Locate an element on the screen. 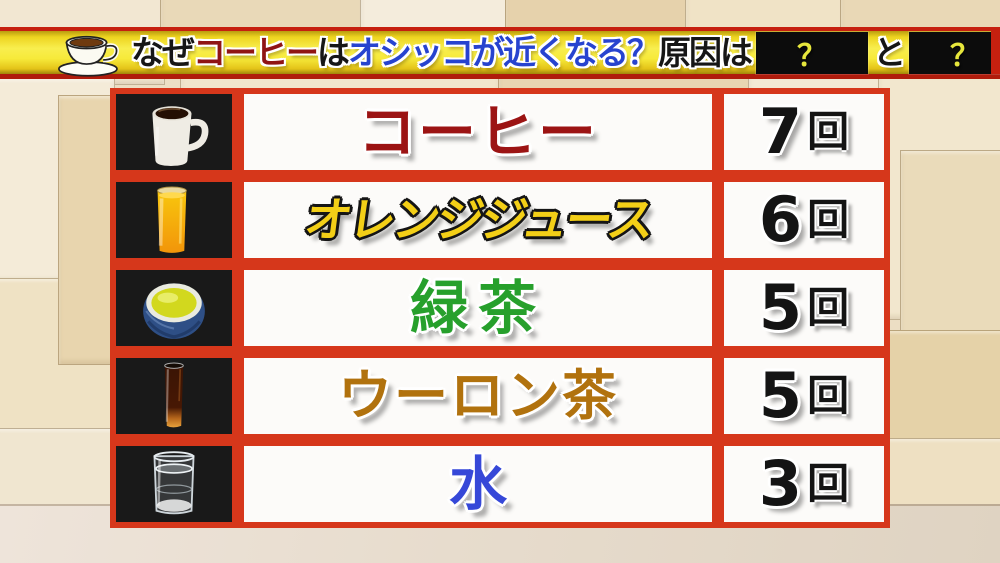 This screenshot has width=1000, height=563. water-photo is located at coordinates (174, 483).